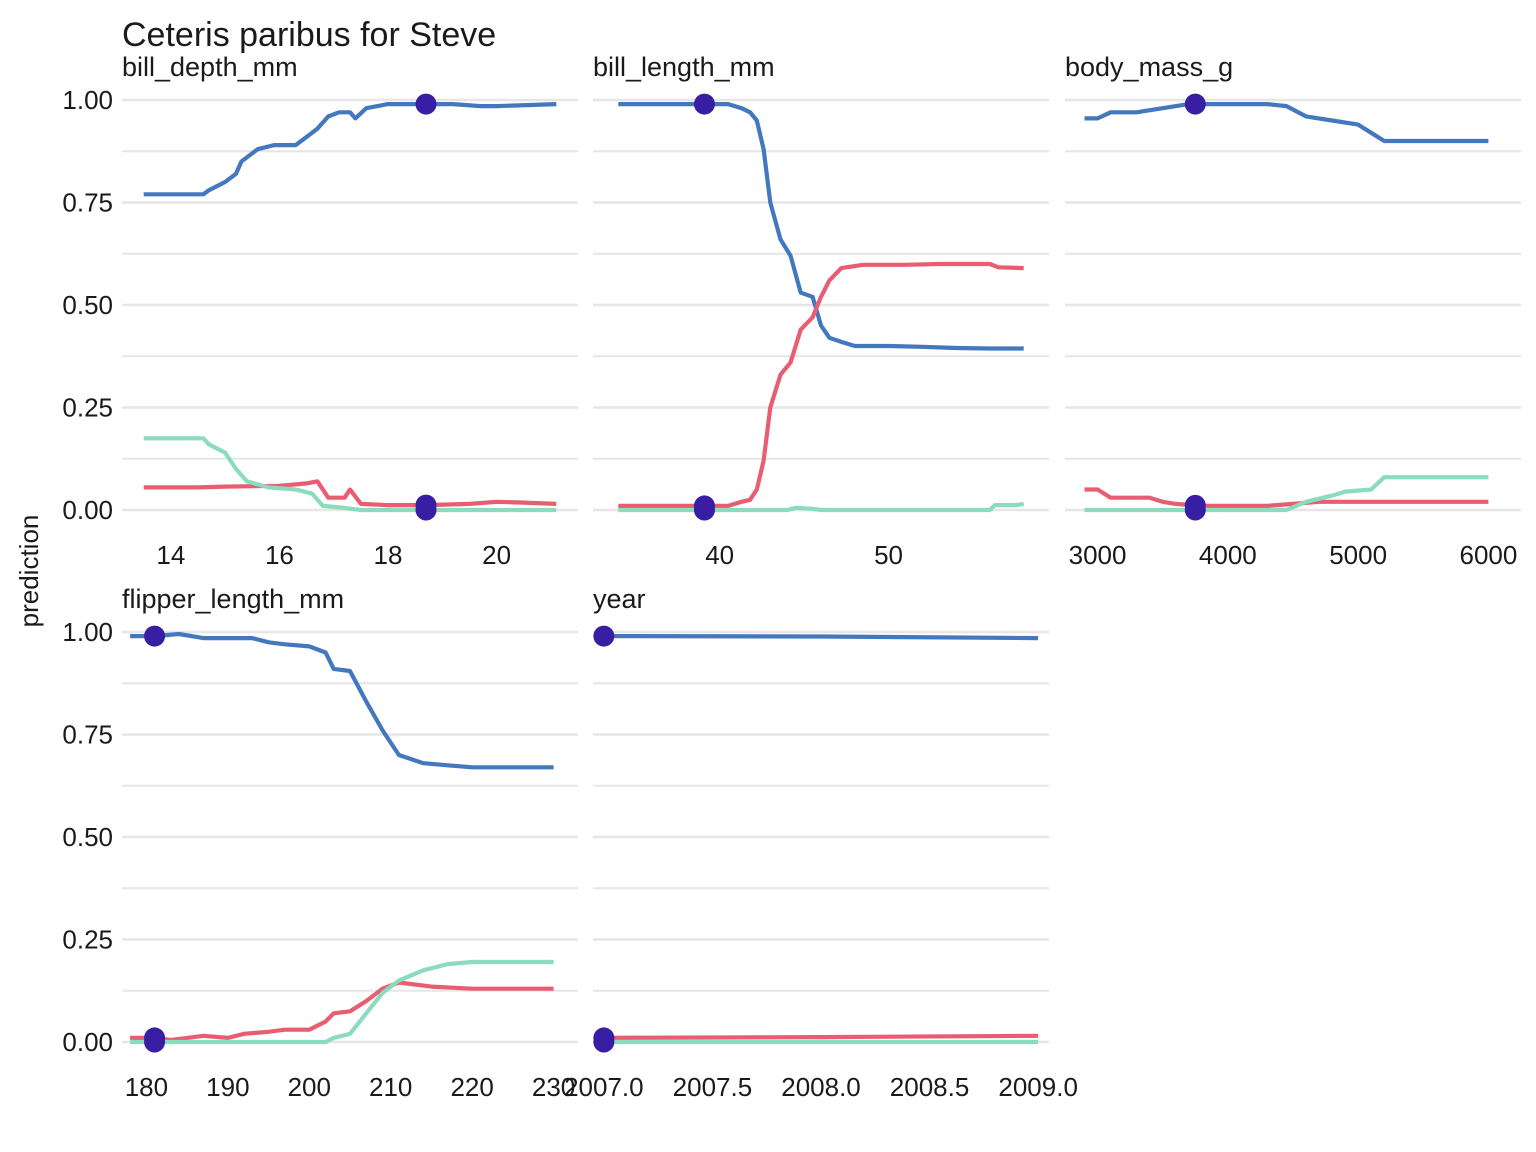  I want to click on x-tick-label: 2009.0, so click(1038, 1087).